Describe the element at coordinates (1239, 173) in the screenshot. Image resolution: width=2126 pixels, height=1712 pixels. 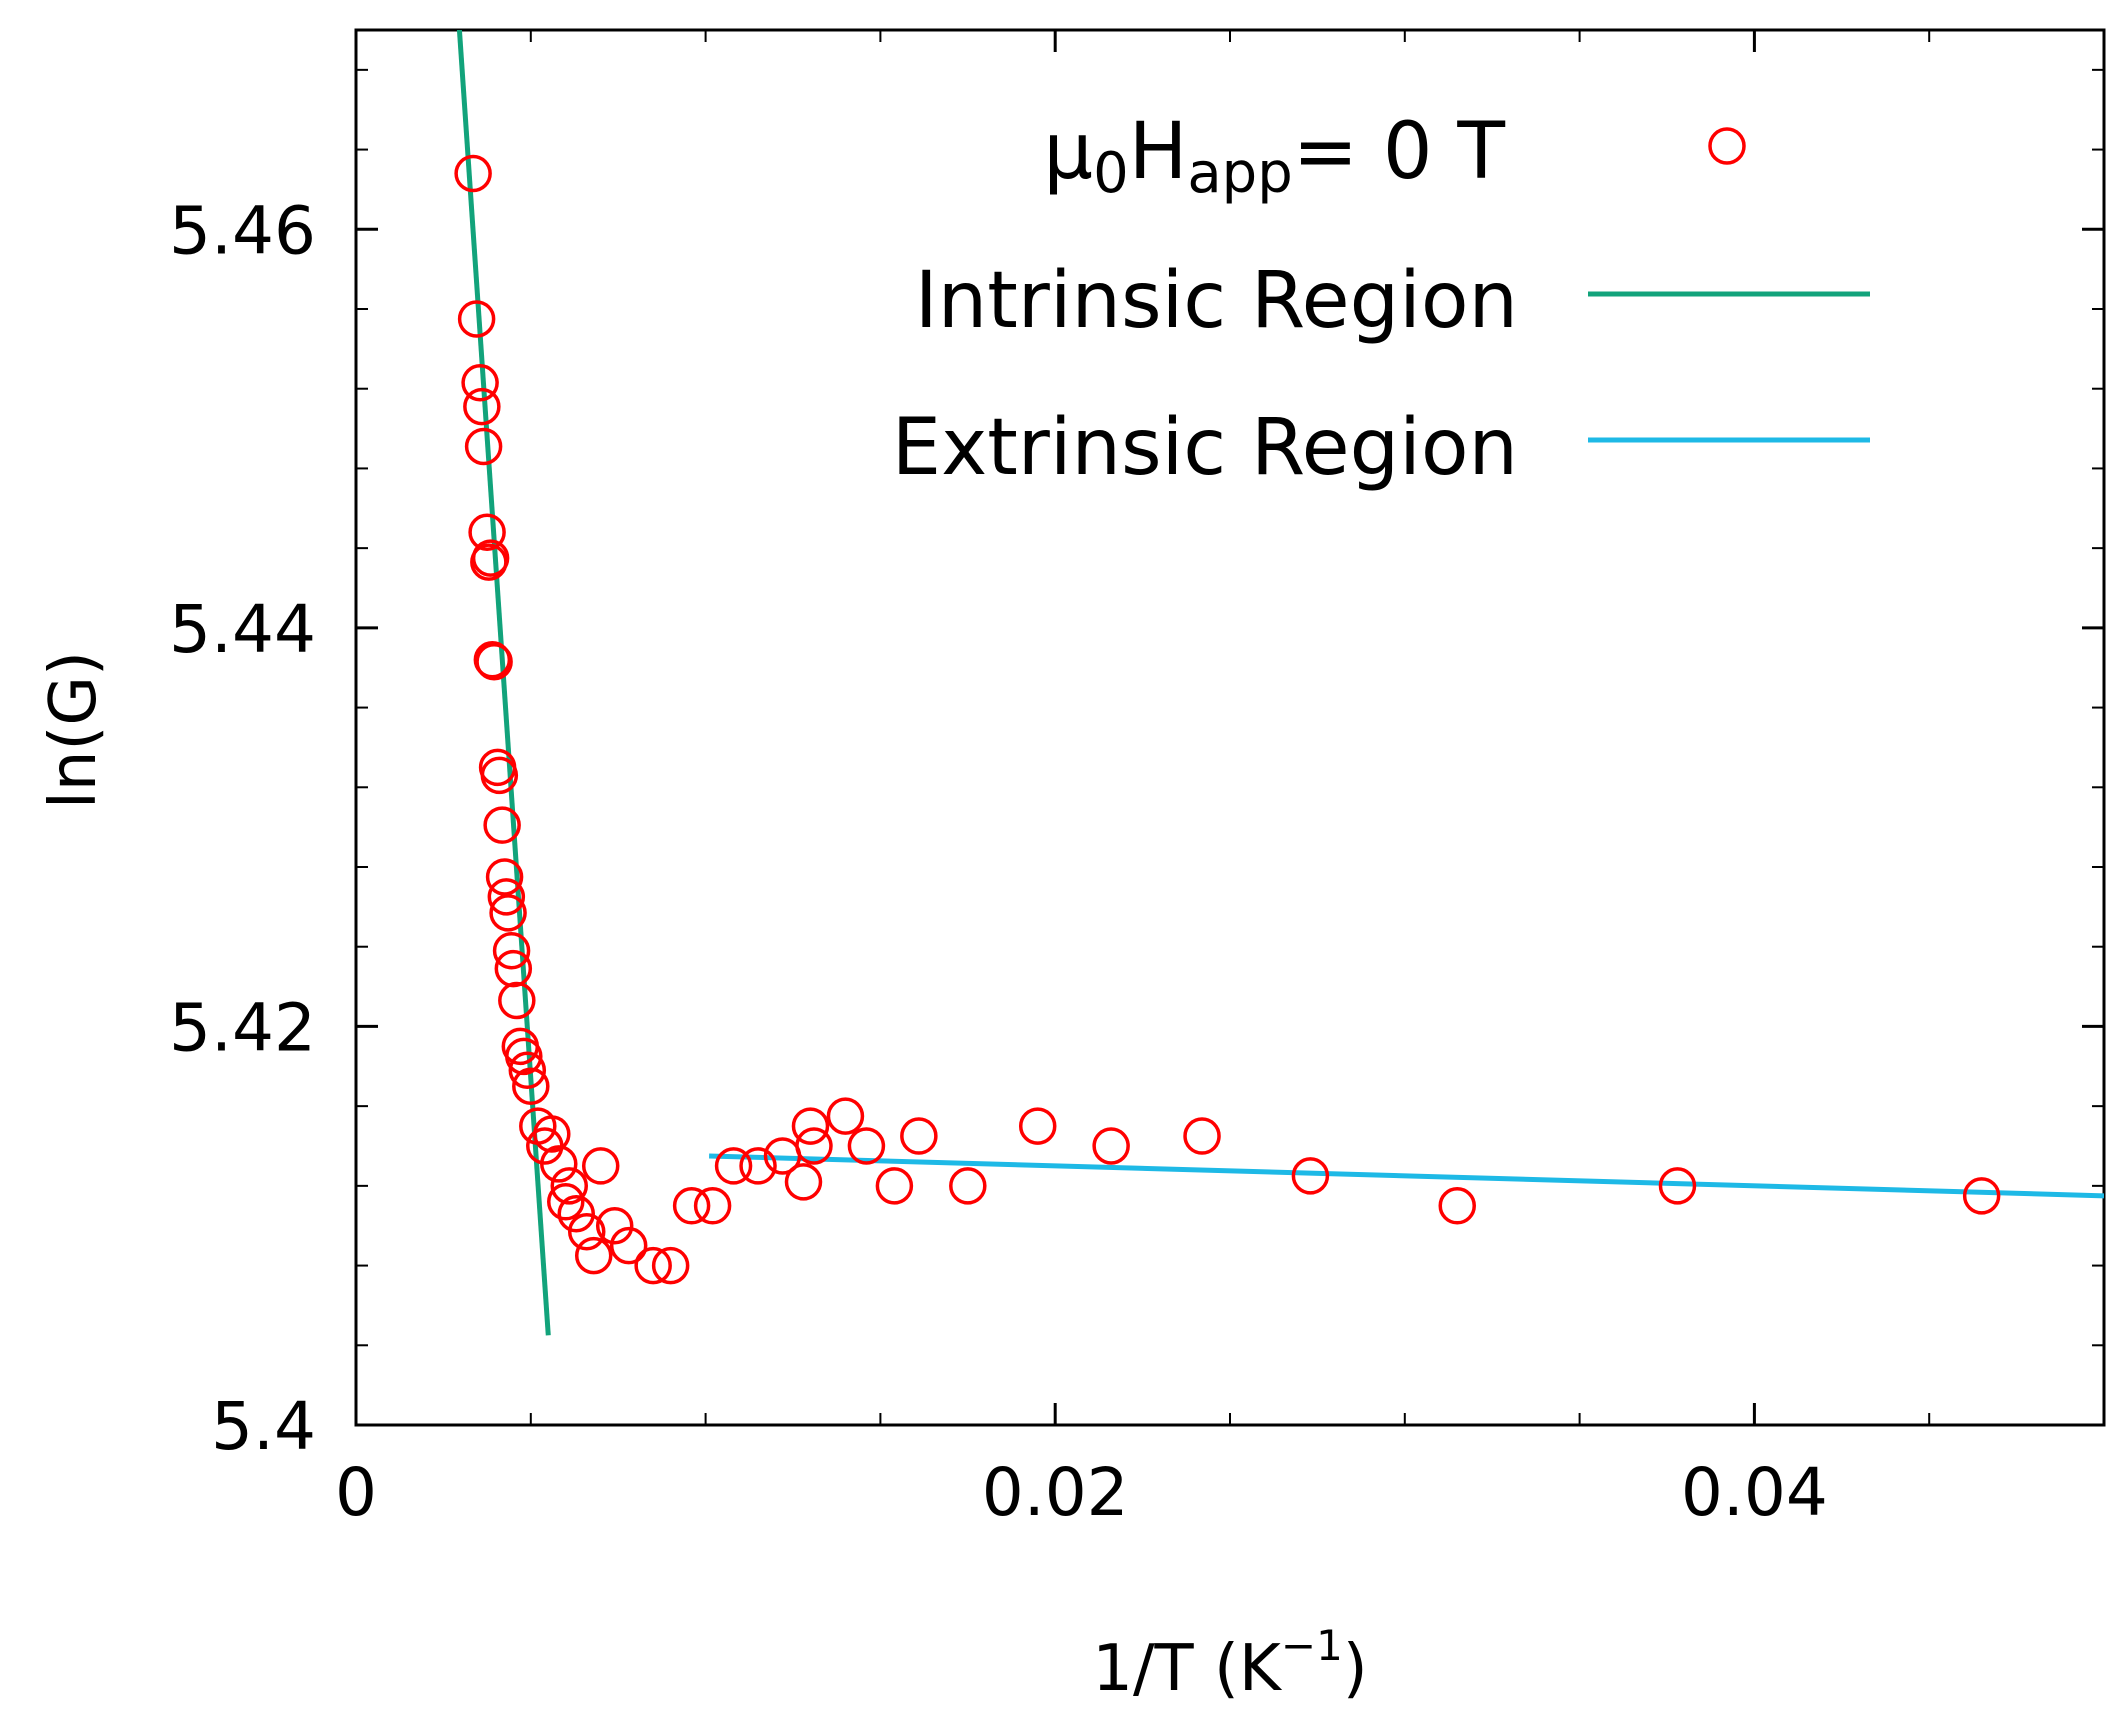
I see `legend-data-label-sub2: app` at that location.